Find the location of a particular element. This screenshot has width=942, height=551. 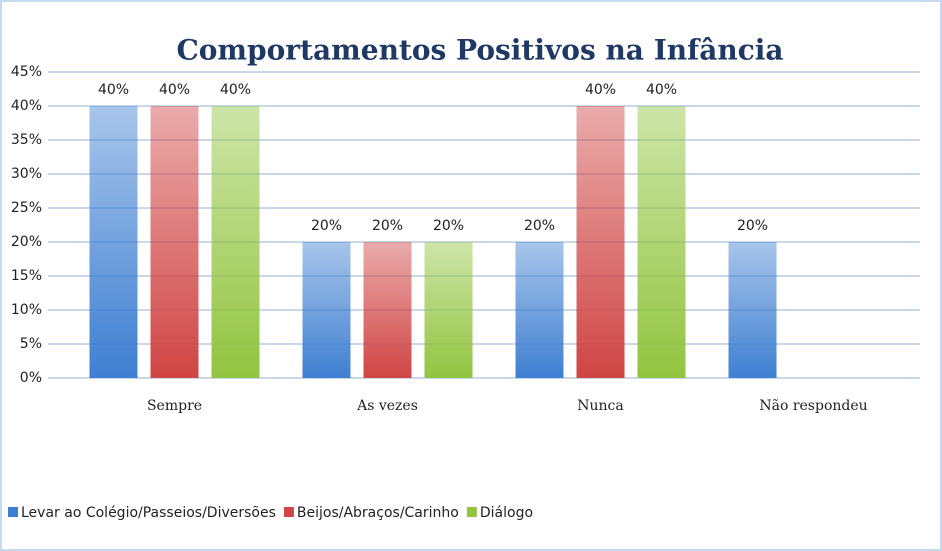

legend-label: Levar ao Colégio/Passeios/Diversões is located at coordinates (148, 513).